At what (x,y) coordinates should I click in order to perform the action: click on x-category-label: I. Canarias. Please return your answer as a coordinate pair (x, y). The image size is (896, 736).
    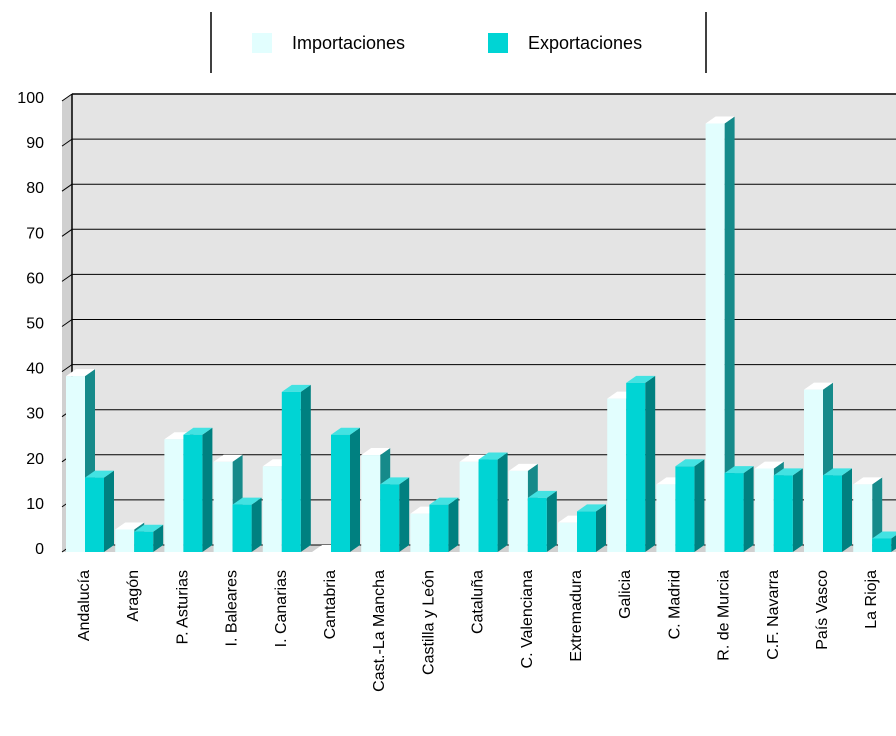
    Looking at the image, I should click on (281, 608).